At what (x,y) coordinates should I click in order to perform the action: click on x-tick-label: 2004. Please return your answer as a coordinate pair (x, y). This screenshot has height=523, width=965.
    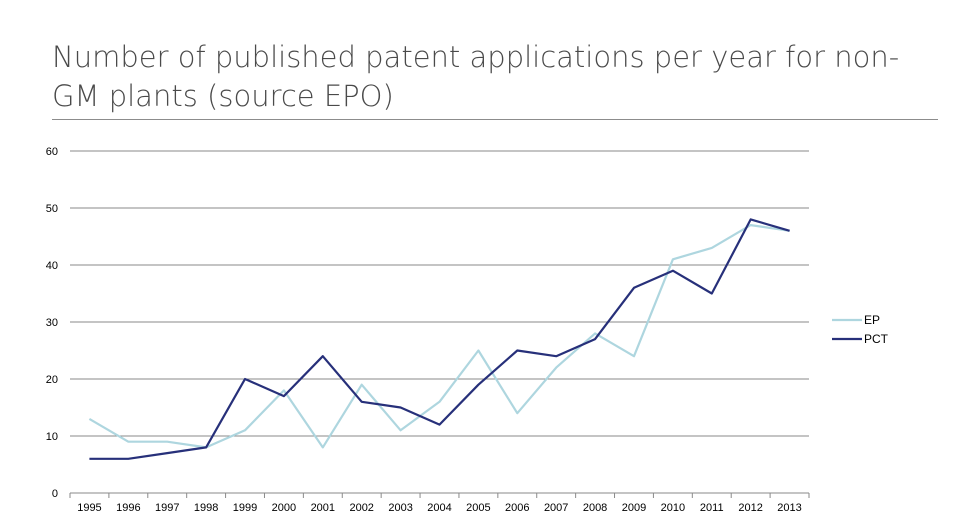
    Looking at the image, I should click on (439, 508).